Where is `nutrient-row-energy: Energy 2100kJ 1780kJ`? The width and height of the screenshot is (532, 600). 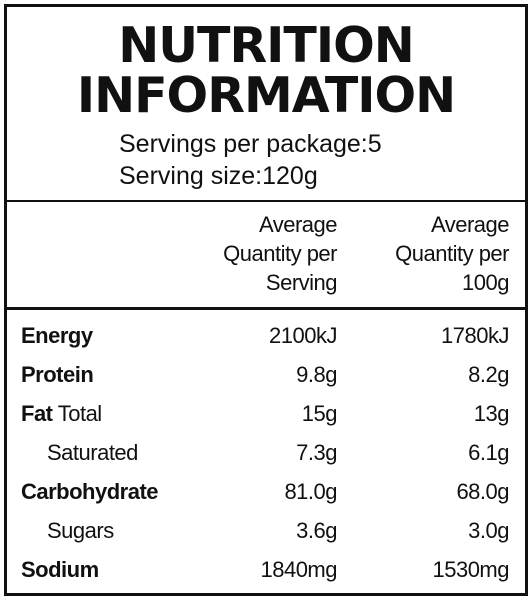
nutrient-row-energy: Energy 2100kJ 1780kJ is located at coordinates (266, 335).